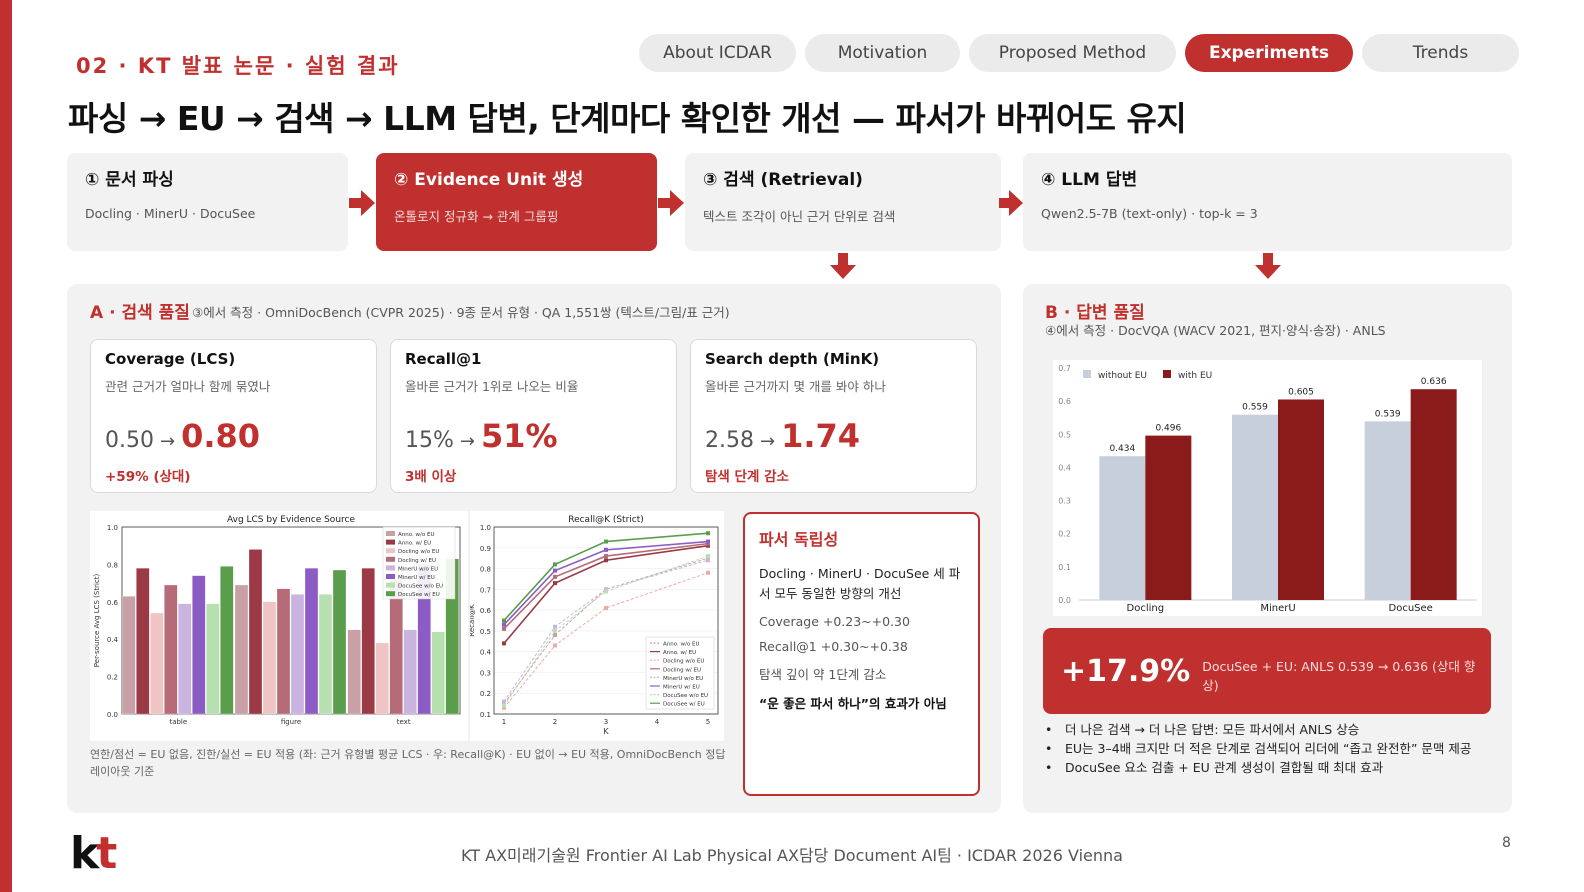 This screenshot has height=892, width=1584. I want to click on nav-tab-trends: Trends, so click(1440, 53).